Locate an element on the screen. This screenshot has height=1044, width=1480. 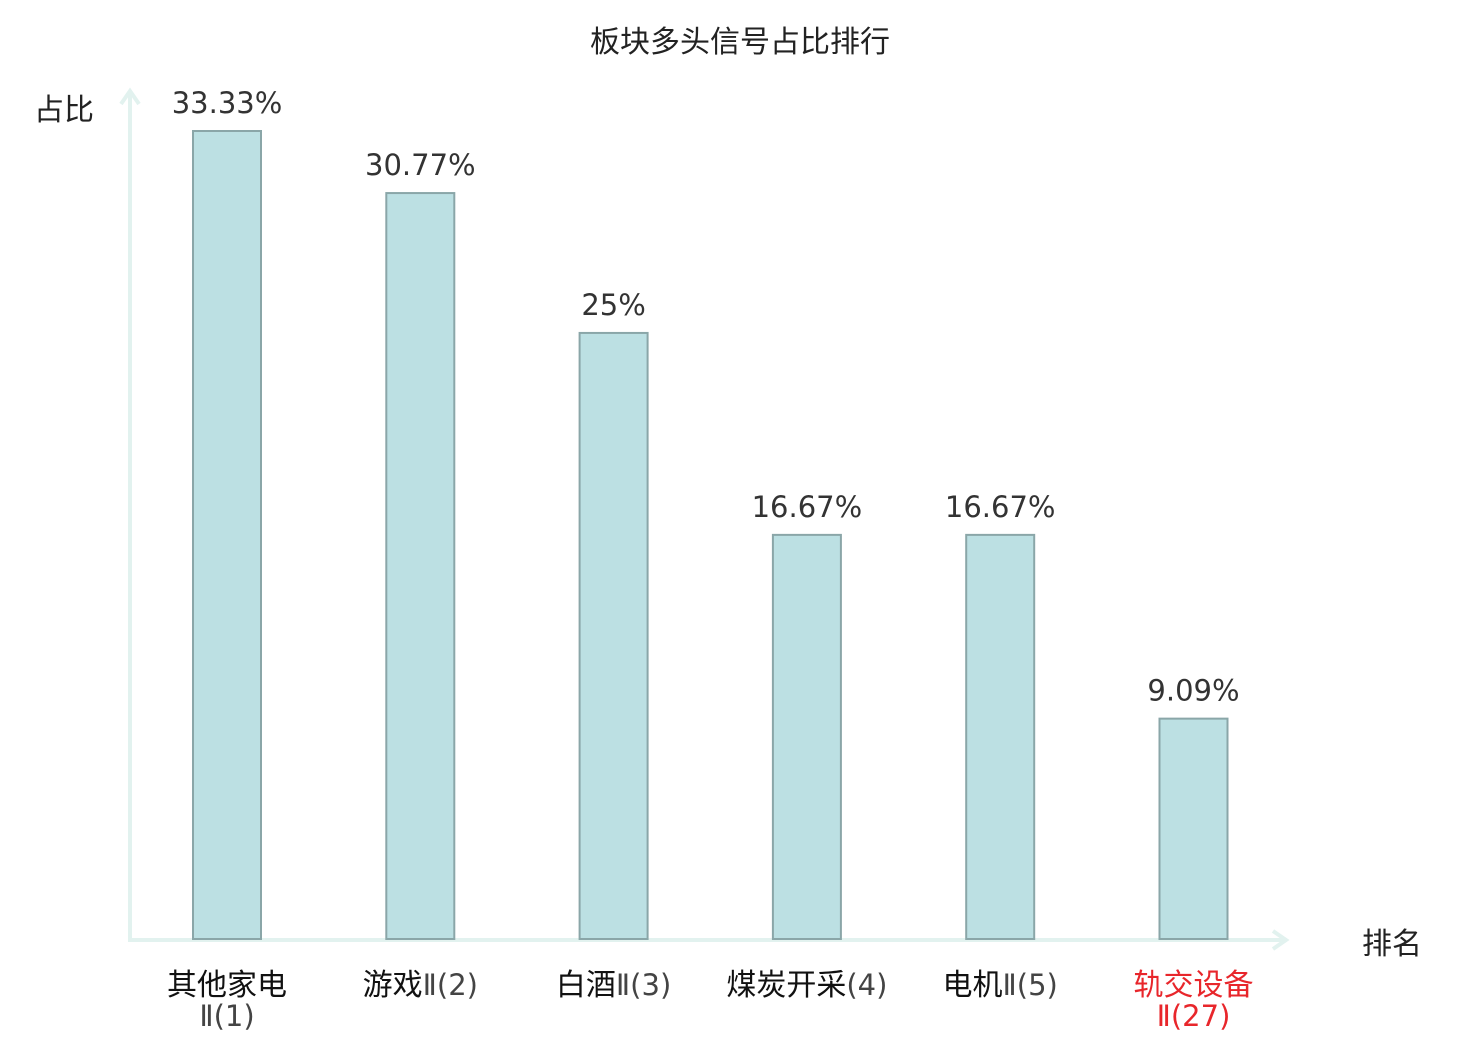
x-tick-label: 轨交设备 Ⅱ(27) is located at coordinates (1194, 1000).